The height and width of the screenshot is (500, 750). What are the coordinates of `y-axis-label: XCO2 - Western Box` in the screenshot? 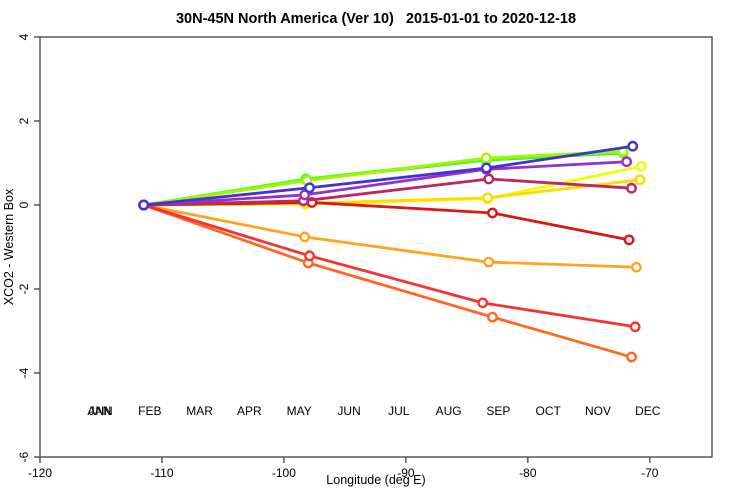 It's located at (9, 246).